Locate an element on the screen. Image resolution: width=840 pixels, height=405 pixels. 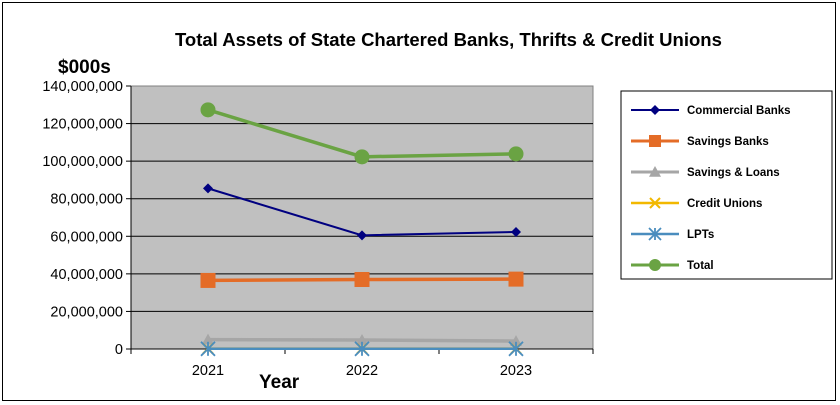
legend-label: Savings & Loans is located at coordinates (733, 173).